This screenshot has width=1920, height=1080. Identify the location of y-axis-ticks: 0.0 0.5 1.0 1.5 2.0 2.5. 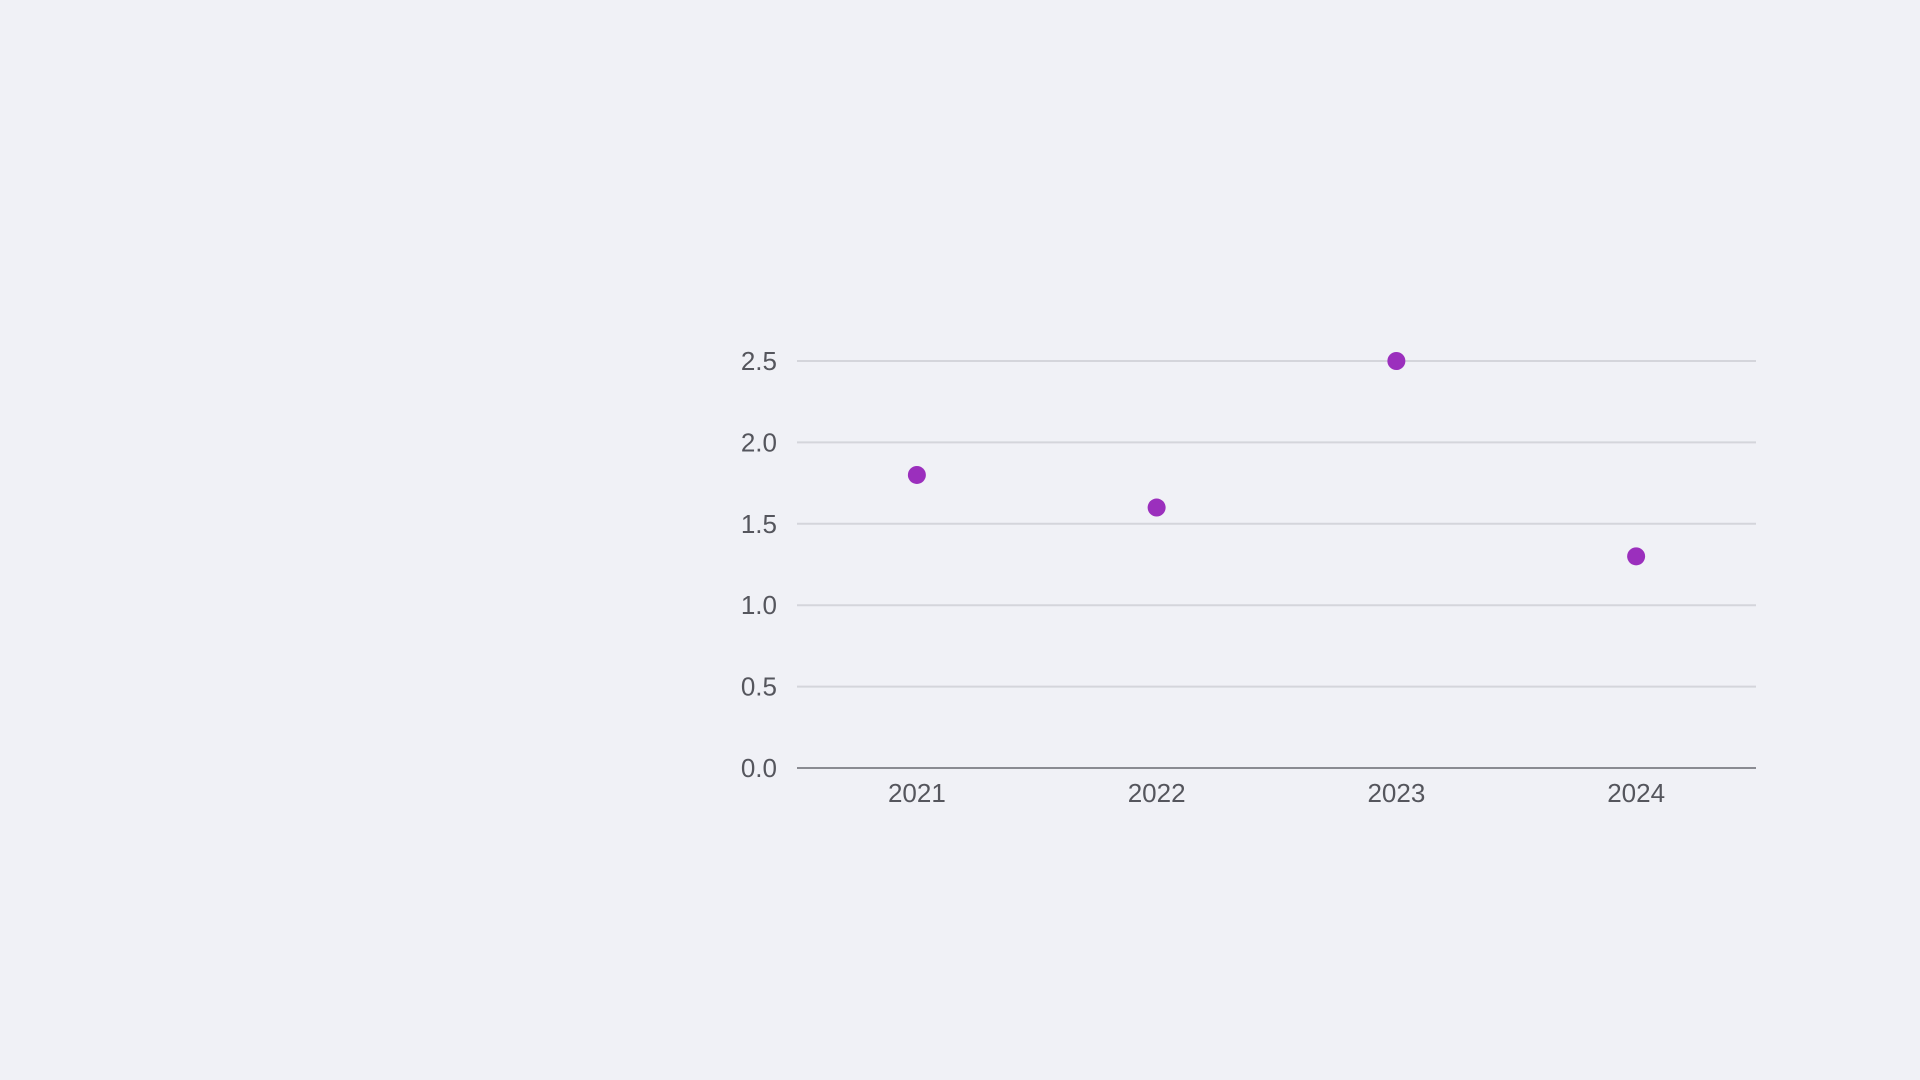
(759, 564).